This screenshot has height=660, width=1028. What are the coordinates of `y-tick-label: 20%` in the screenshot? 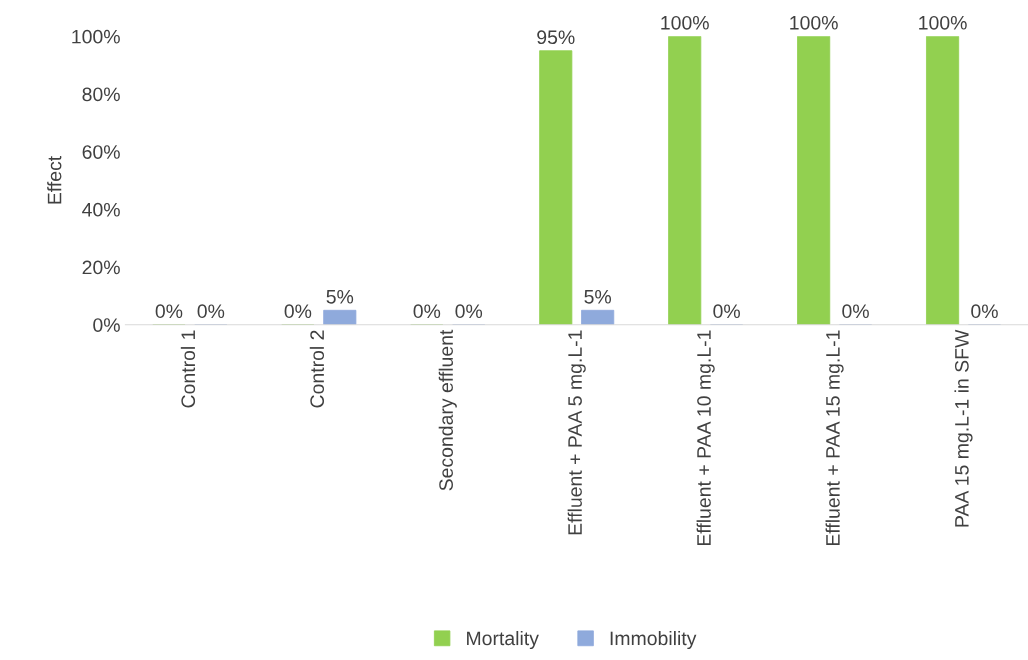 It's located at (101, 267).